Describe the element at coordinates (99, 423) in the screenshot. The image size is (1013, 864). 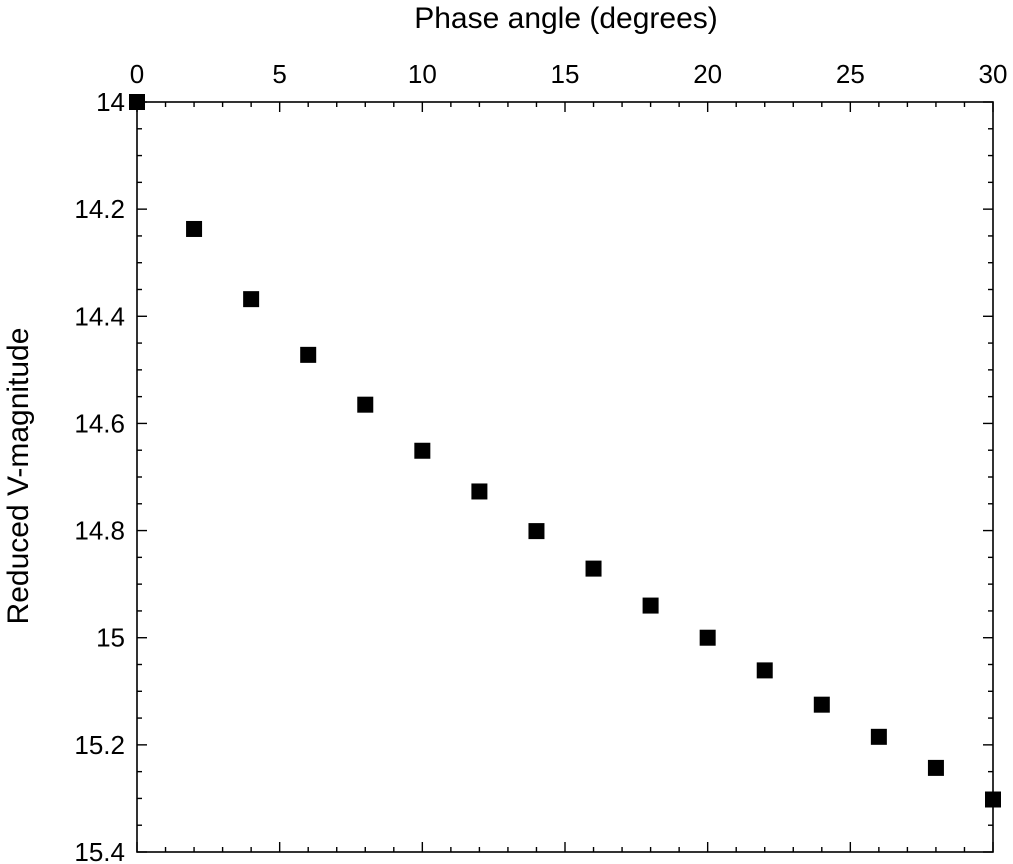
I see `y-tick-label: 14.6` at that location.